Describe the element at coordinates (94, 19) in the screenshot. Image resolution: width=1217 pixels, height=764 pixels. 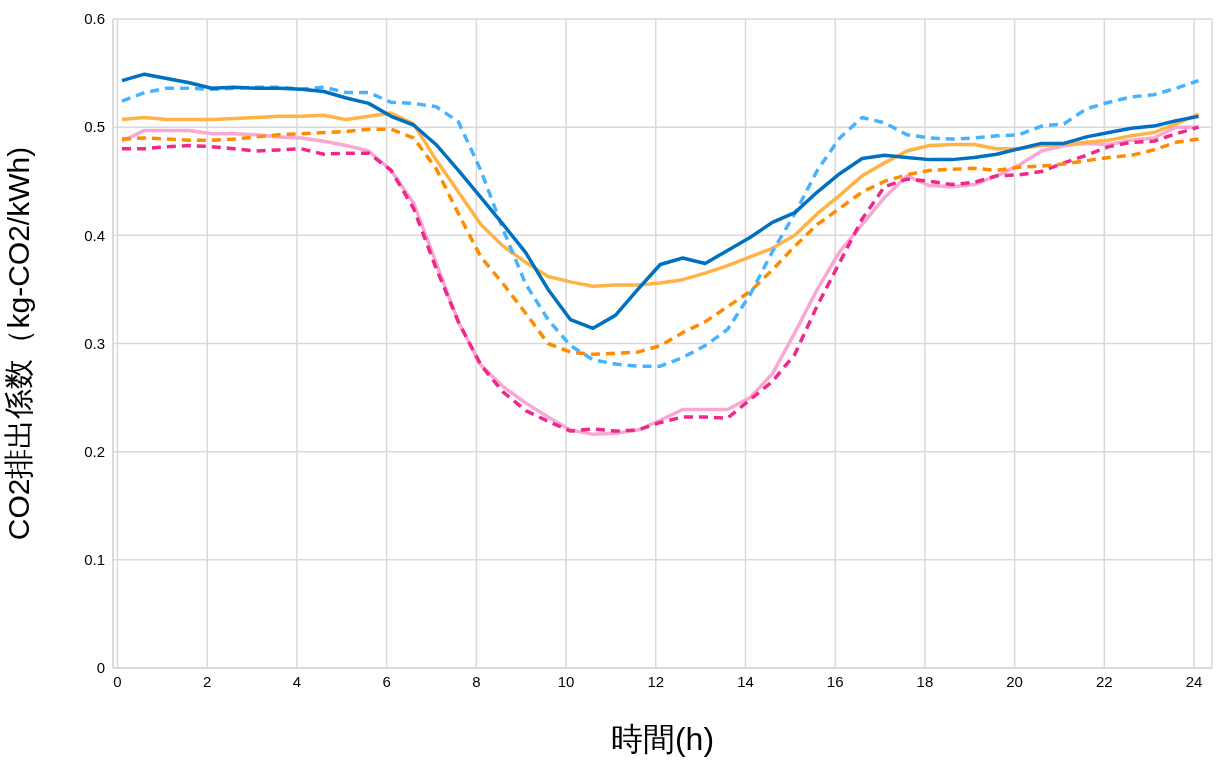
I see `y-tick-label: 0.6` at that location.